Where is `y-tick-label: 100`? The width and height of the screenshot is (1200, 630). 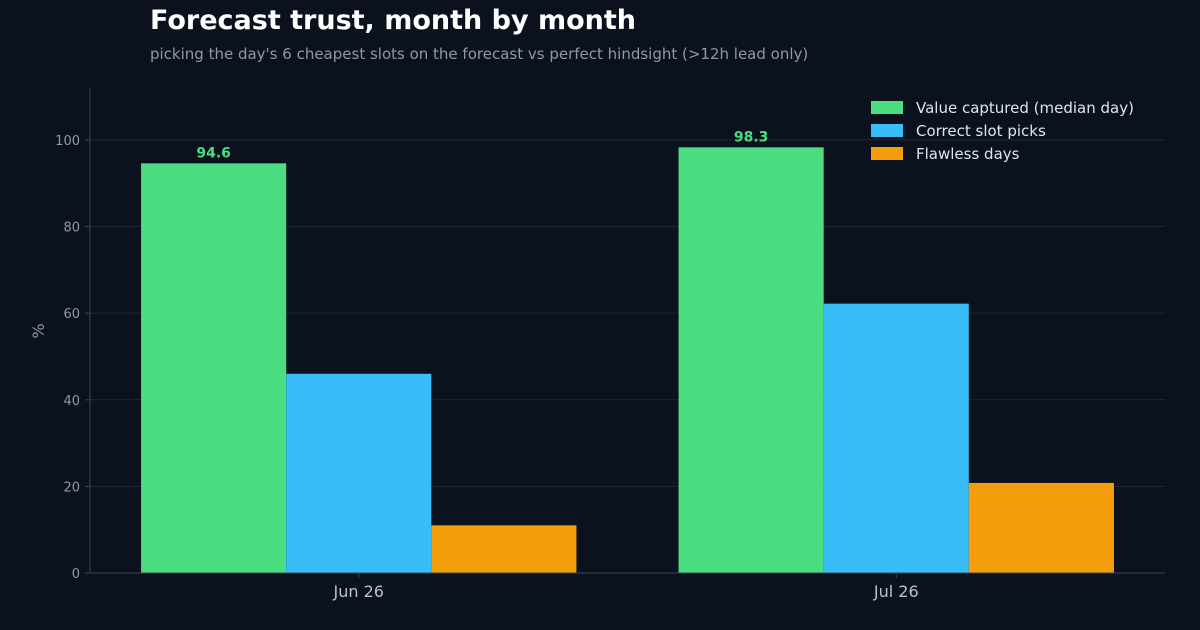 y-tick-label: 100 is located at coordinates (67, 141).